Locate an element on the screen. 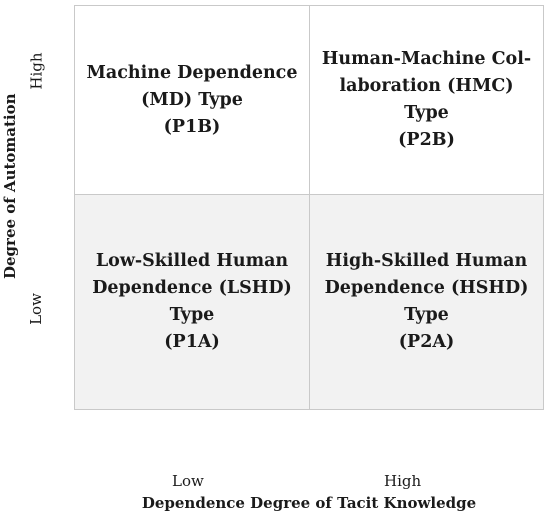  x-axis-high-label: High is located at coordinates (403, 481).